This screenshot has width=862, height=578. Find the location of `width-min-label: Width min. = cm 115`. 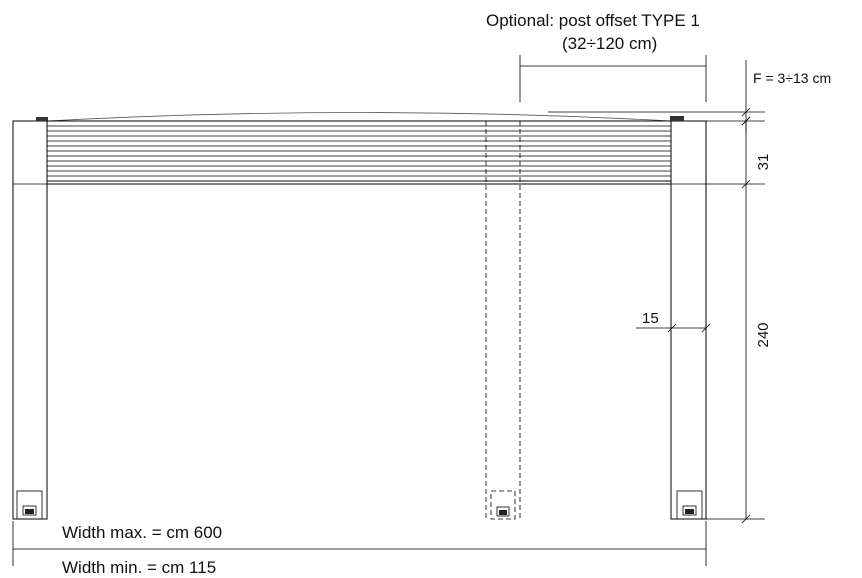

width-min-label: Width min. = cm 115 is located at coordinates (139, 567).